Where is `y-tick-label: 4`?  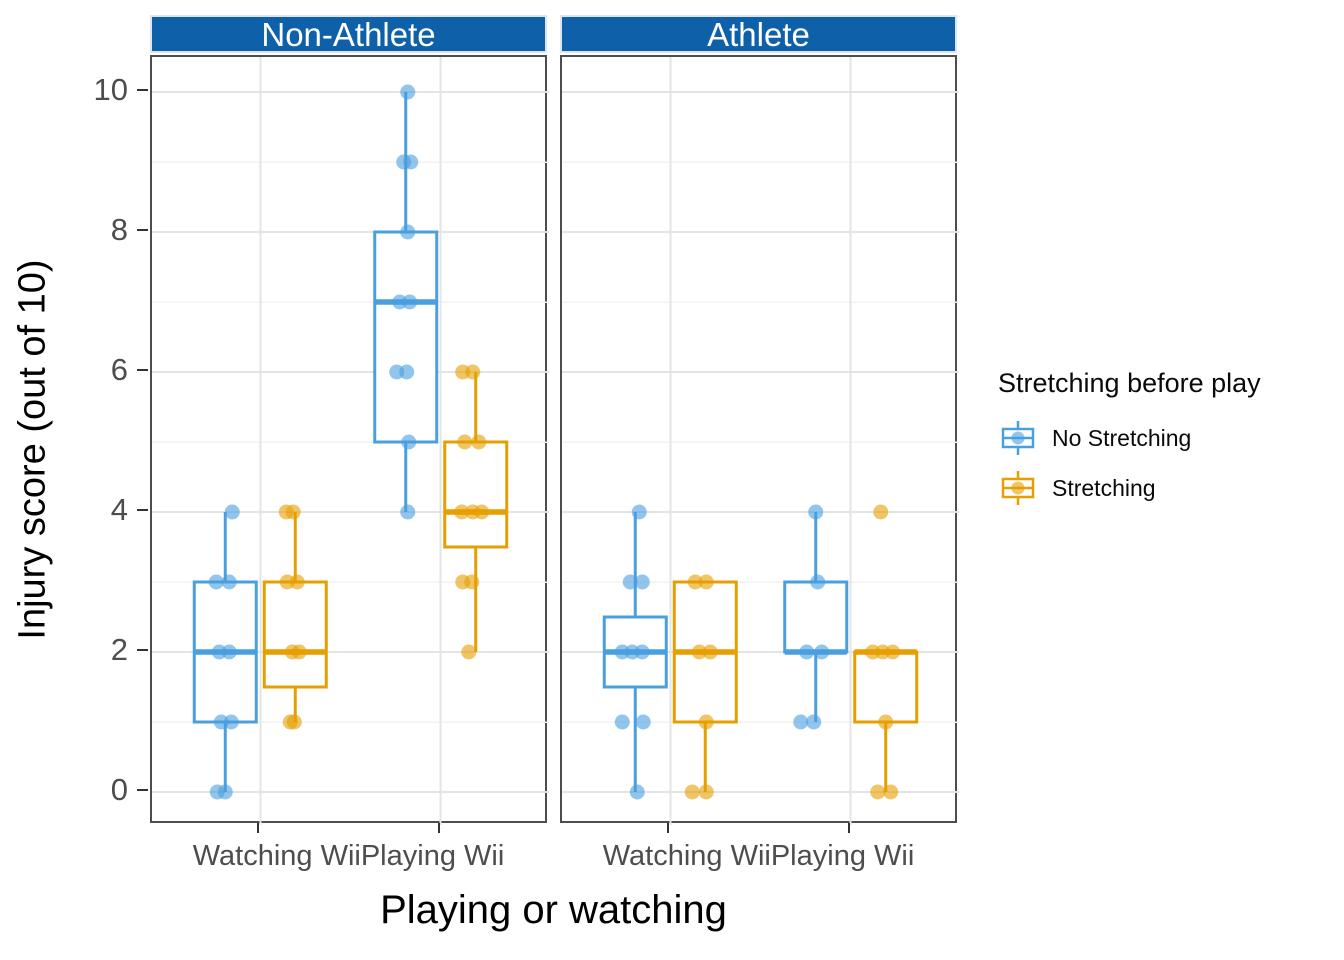 y-tick-label: 4 is located at coordinates (119, 509).